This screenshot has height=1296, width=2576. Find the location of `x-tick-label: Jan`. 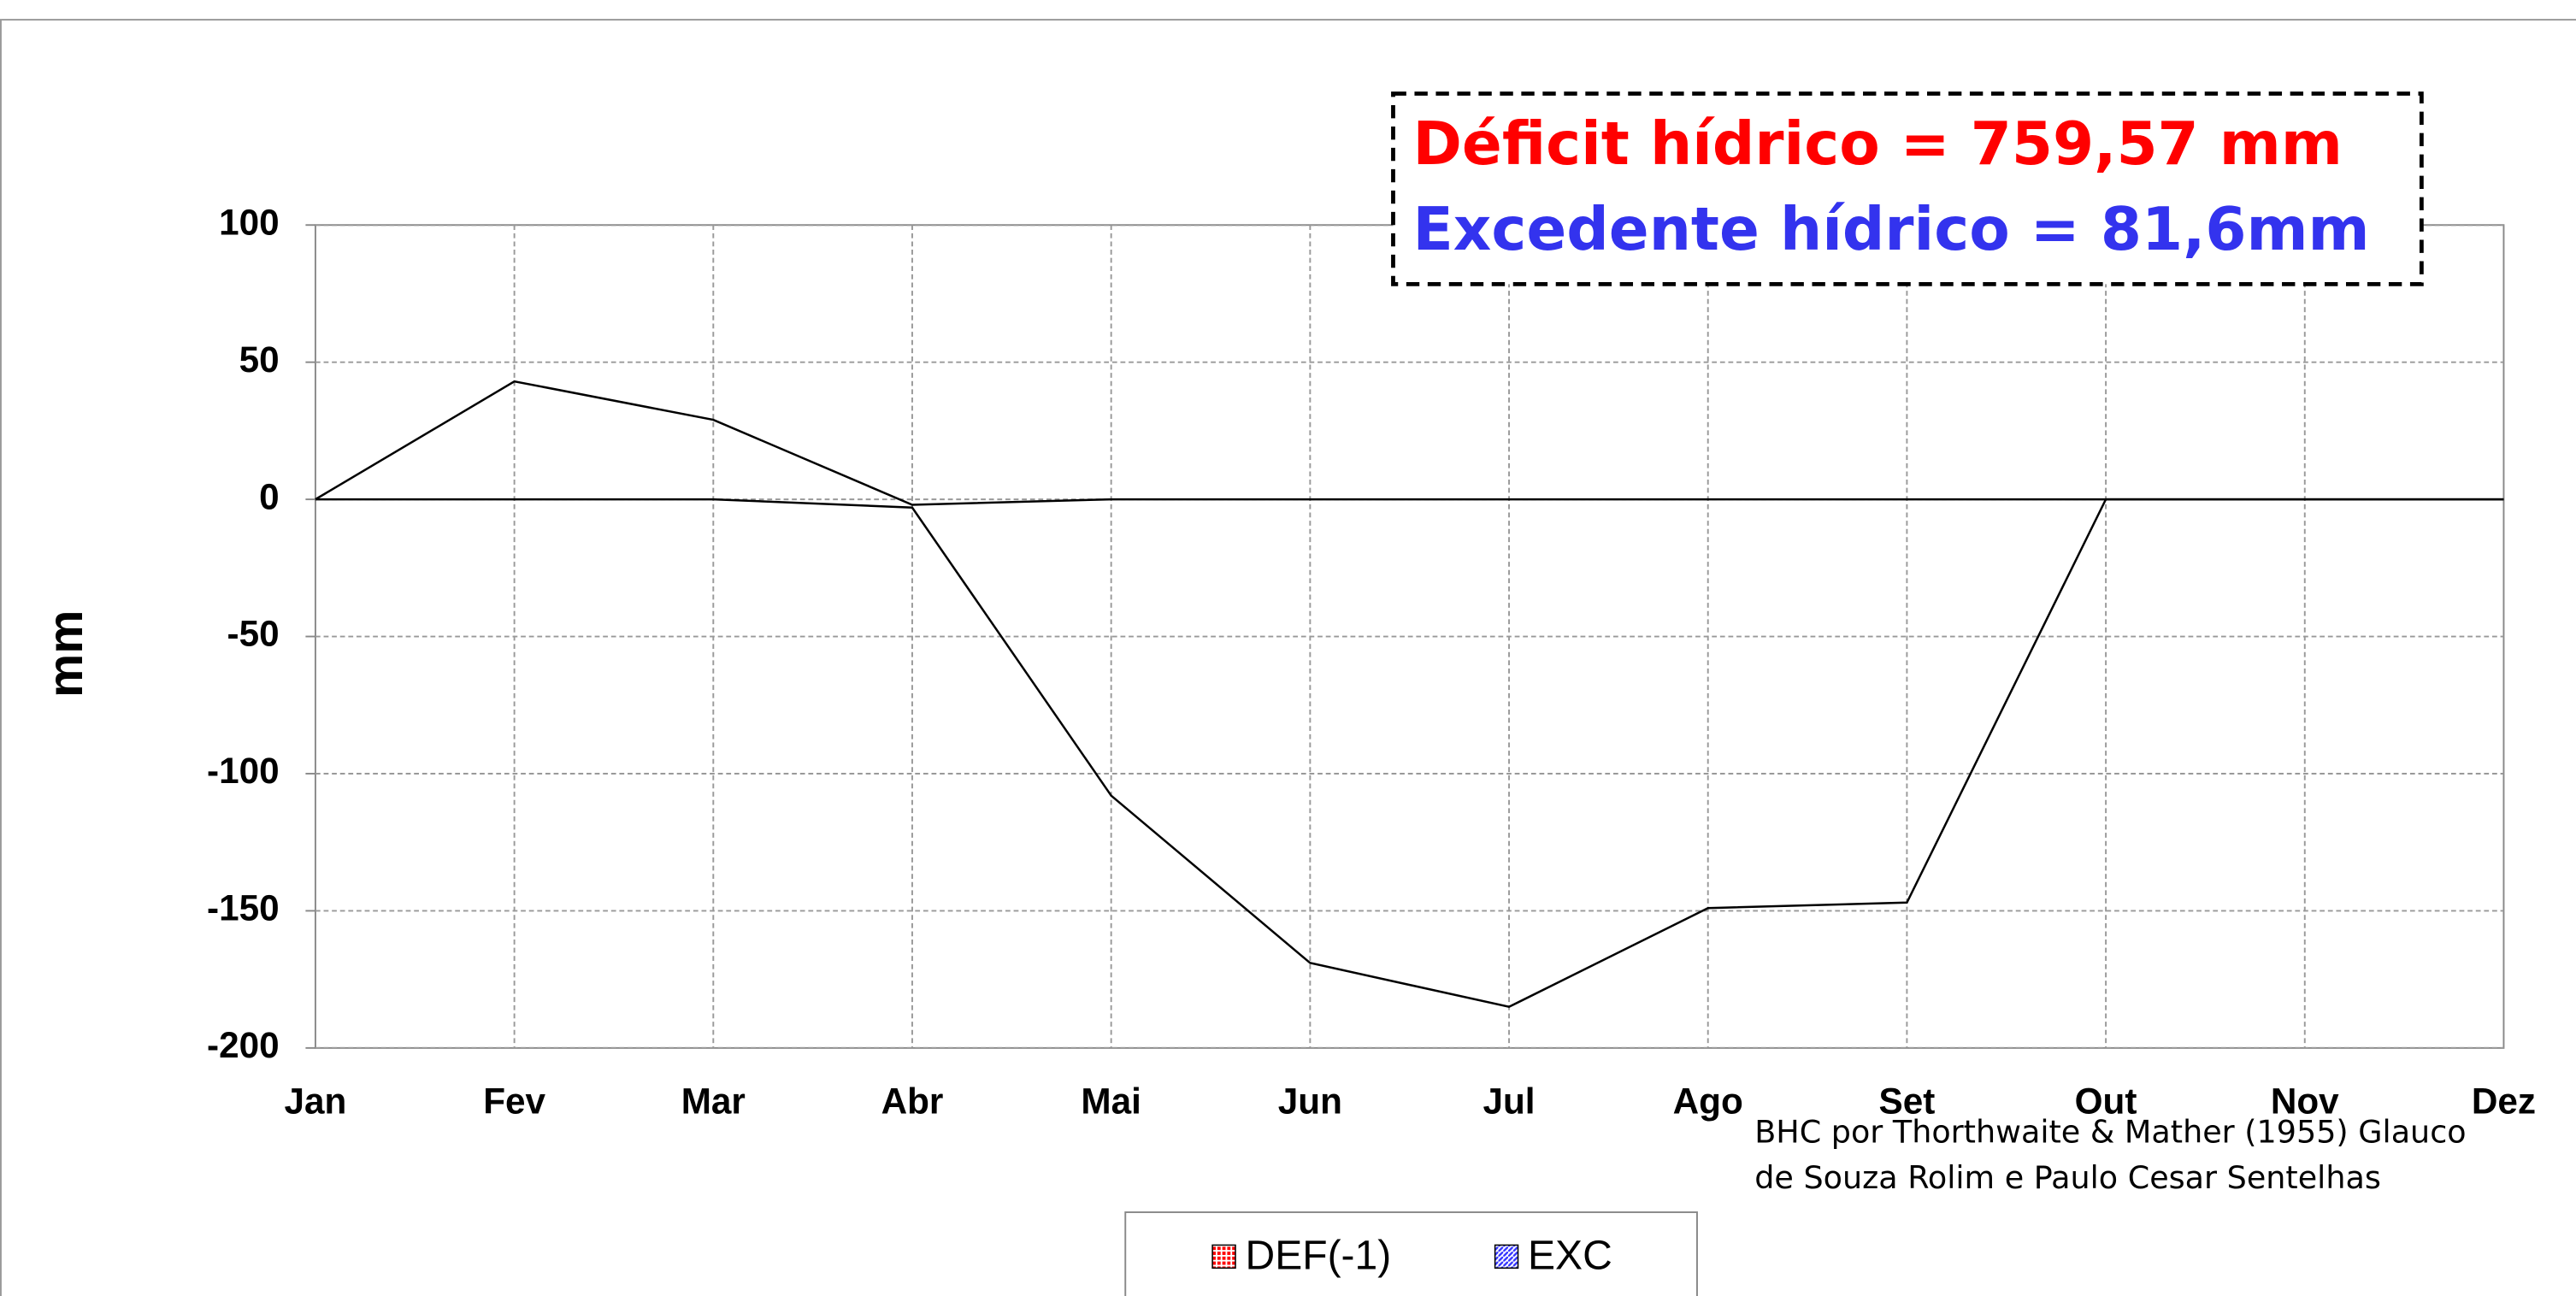

x-tick-label: Jan is located at coordinates (316, 1101).